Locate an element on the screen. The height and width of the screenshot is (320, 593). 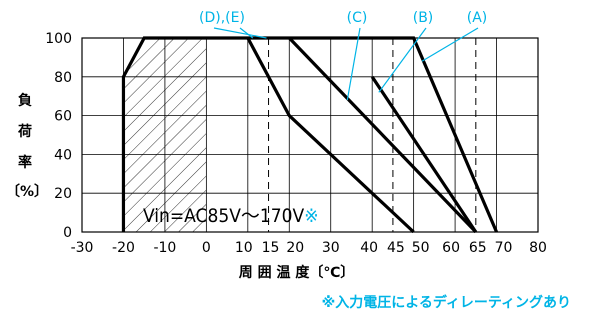
x-tick-label: 60 is located at coordinates (451, 248).